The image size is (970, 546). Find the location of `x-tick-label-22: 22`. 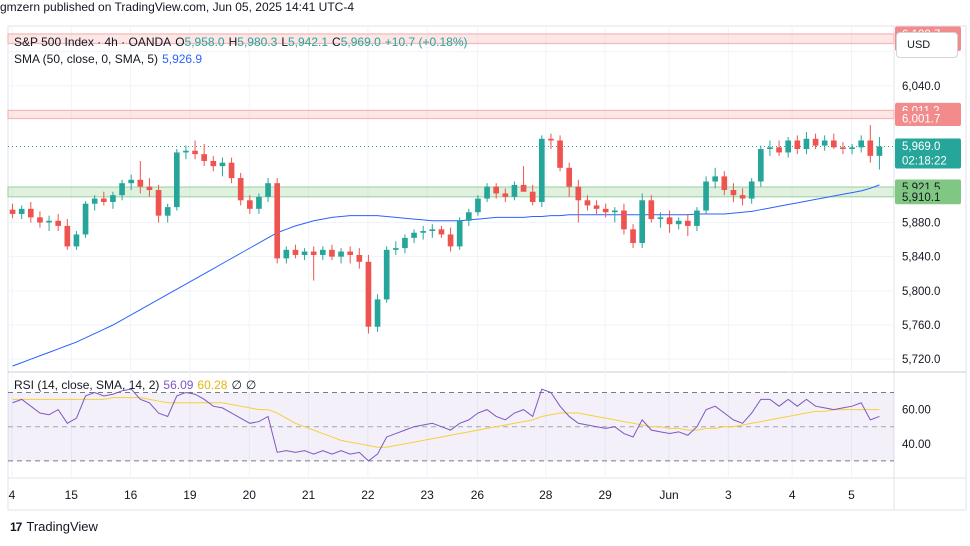

x-tick-label-22: 22 is located at coordinates (368, 495).